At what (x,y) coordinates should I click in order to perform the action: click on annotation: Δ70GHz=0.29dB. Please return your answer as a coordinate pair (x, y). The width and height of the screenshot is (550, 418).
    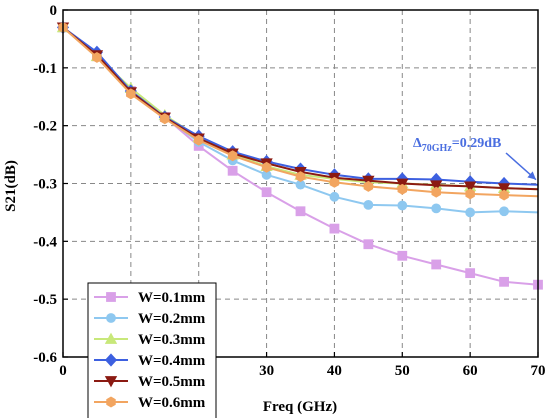
    Looking at the image, I should click on (475, 158).